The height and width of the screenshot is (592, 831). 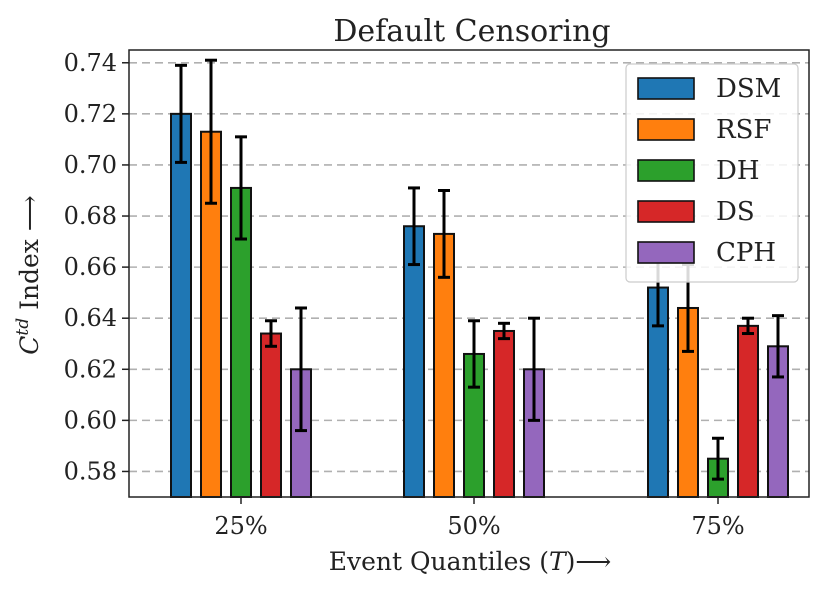 I want to click on y-tick-label: 0.60, so click(x=90, y=420).